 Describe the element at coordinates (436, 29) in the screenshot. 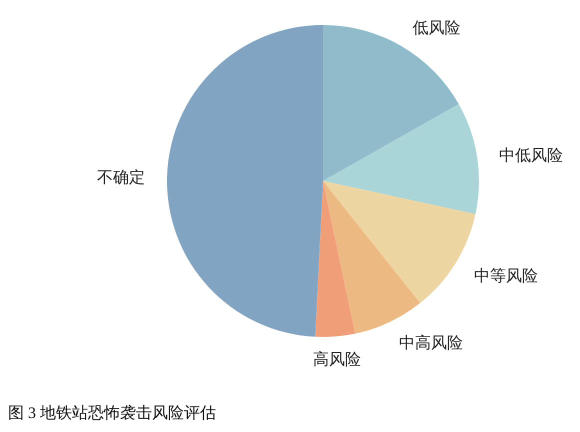

I see `slice-label: 低风险` at that location.